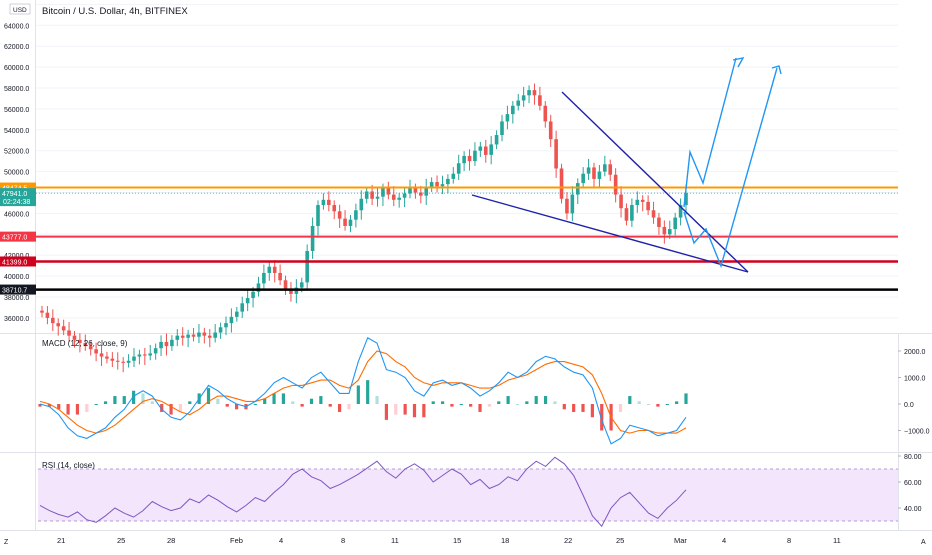 The image size is (932, 555). I want to click on macd-signal-line, so click(363, 392).